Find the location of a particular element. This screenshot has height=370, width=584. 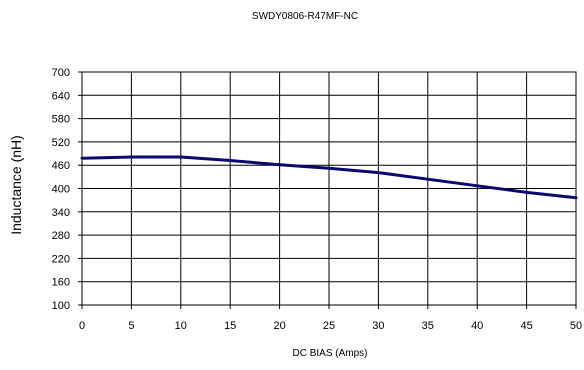

x-tick-label: 50 is located at coordinates (576, 326).